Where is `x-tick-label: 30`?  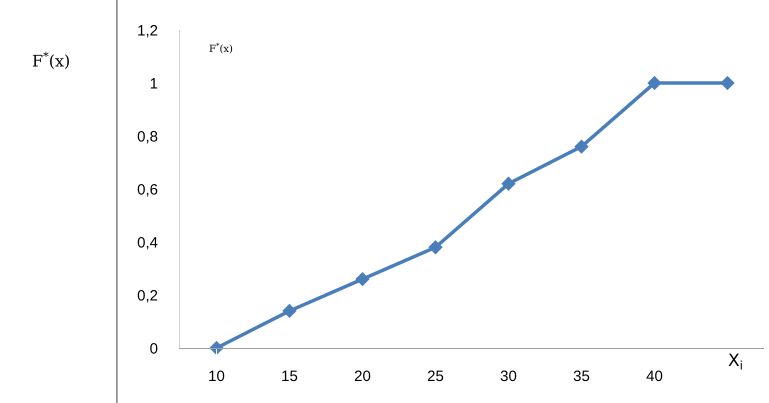
x-tick-label: 30 is located at coordinates (508, 376).